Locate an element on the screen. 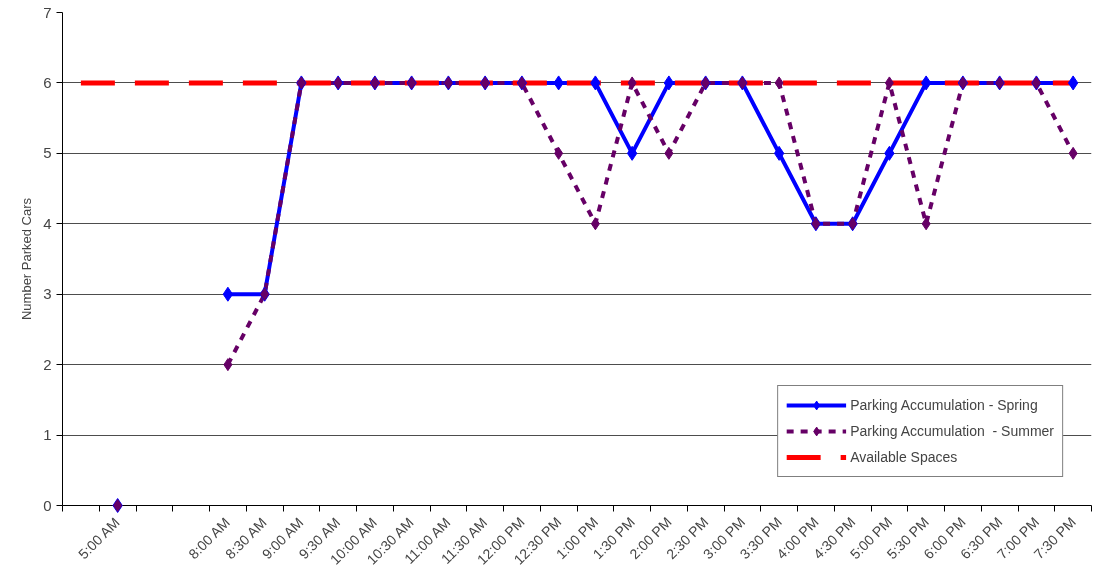 The height and width of the screenshot is (580, 1095). y-tick-label: 2 is located at coordinates (47, 364).